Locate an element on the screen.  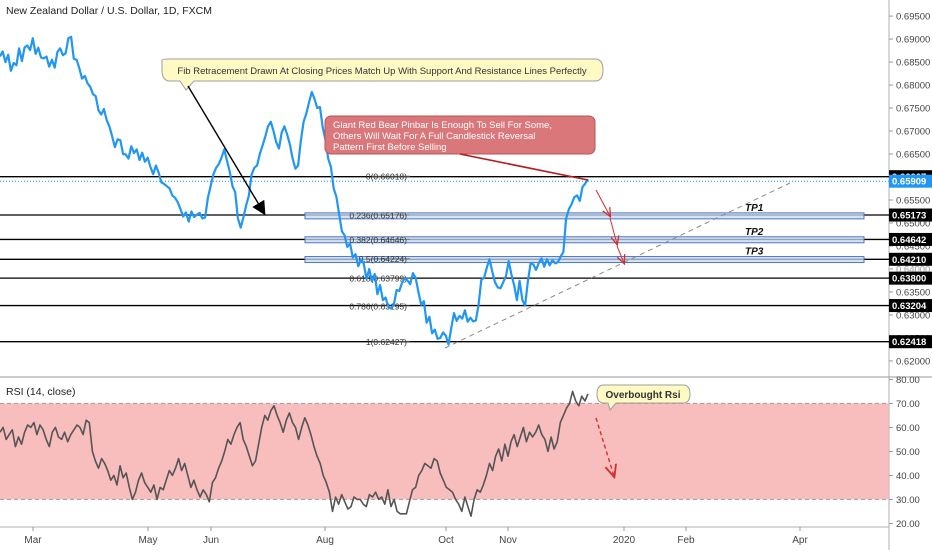
time-tick-label: 2020 is located at coordinates (624, 540).